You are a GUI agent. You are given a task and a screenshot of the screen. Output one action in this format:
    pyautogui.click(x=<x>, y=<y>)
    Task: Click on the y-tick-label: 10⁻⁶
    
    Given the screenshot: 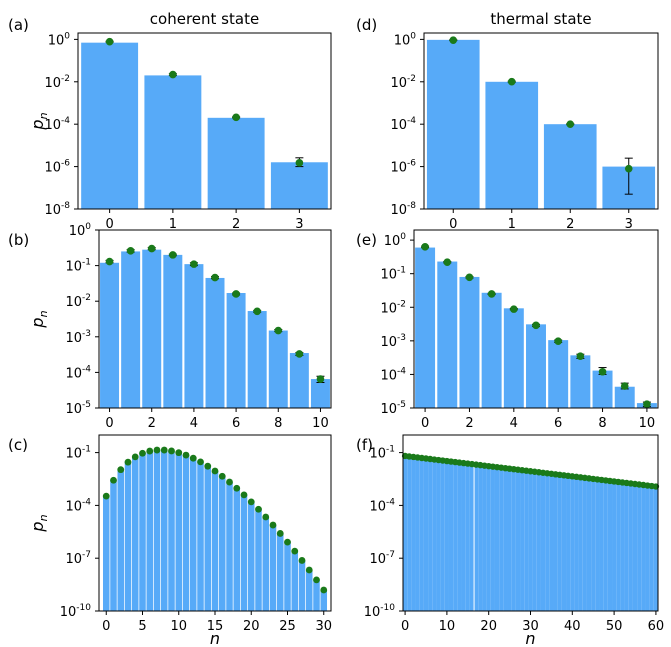 What is the action you would take?
    pyautogui.click(x=57, y=167)
    